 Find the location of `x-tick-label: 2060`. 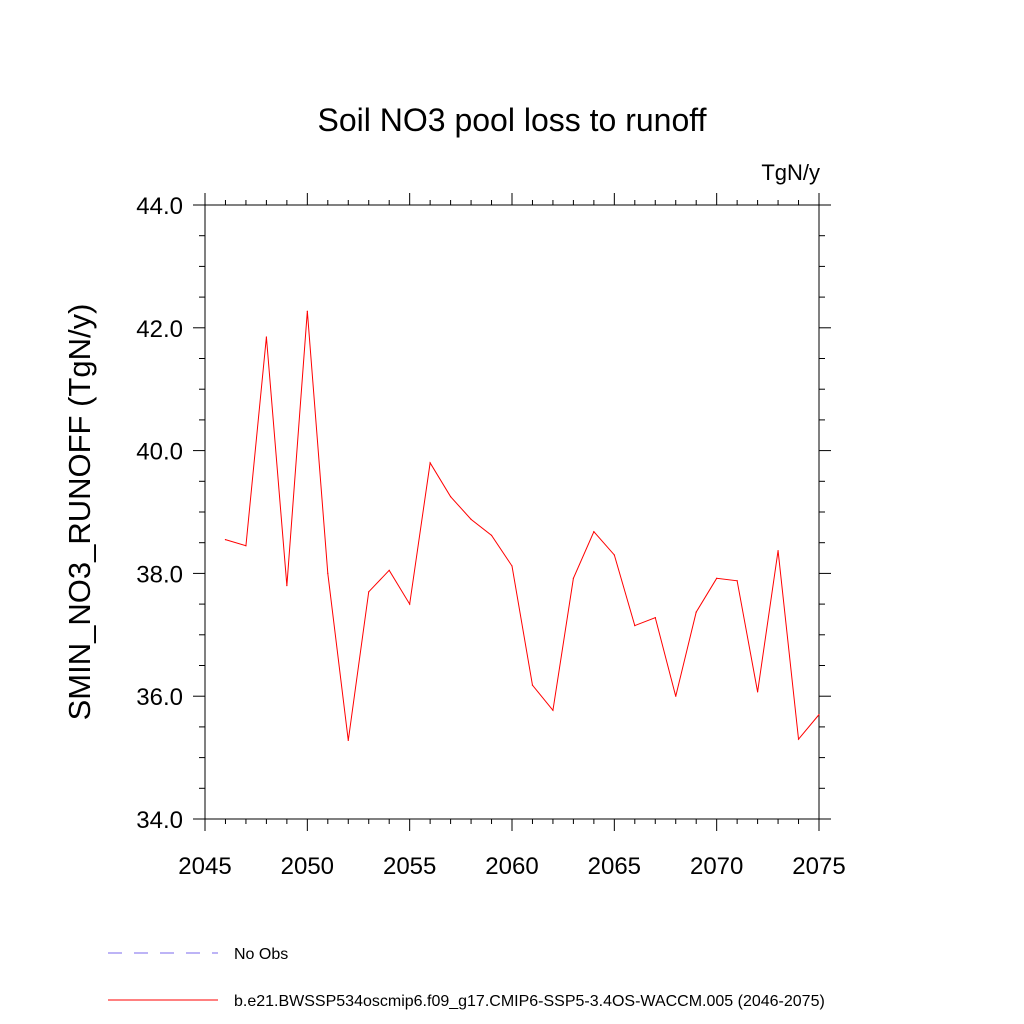

x-tick-label: 2060 is located at coordinates (511, 866).